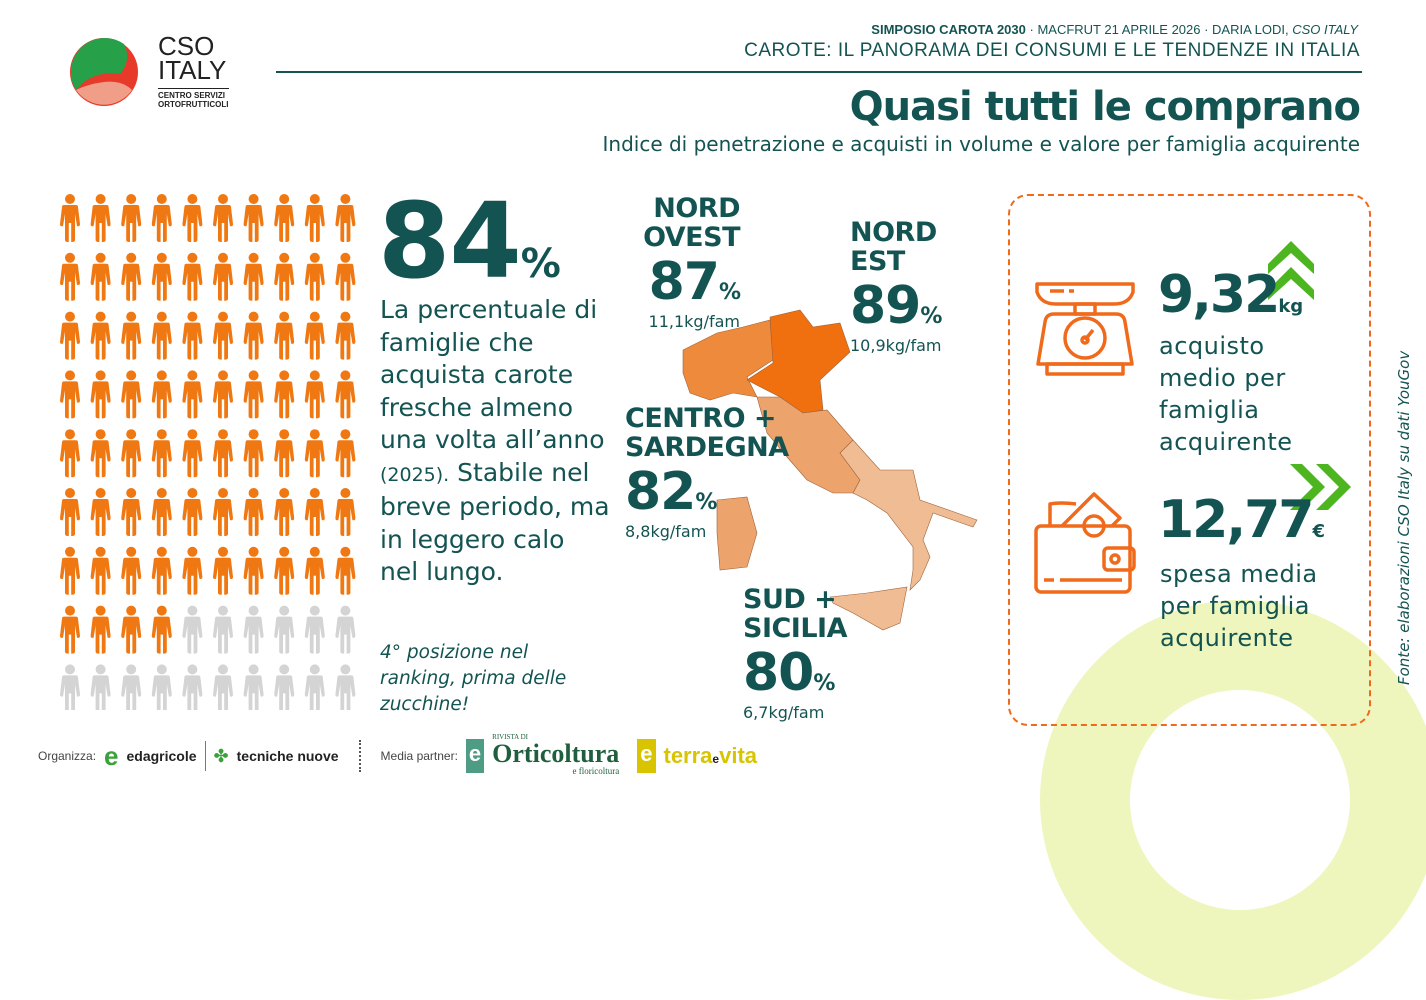  What do you see at coordinates (795, 628) in the screenshot?
I see `region-label-2: SICILIA` at bounding box center [795, 628].